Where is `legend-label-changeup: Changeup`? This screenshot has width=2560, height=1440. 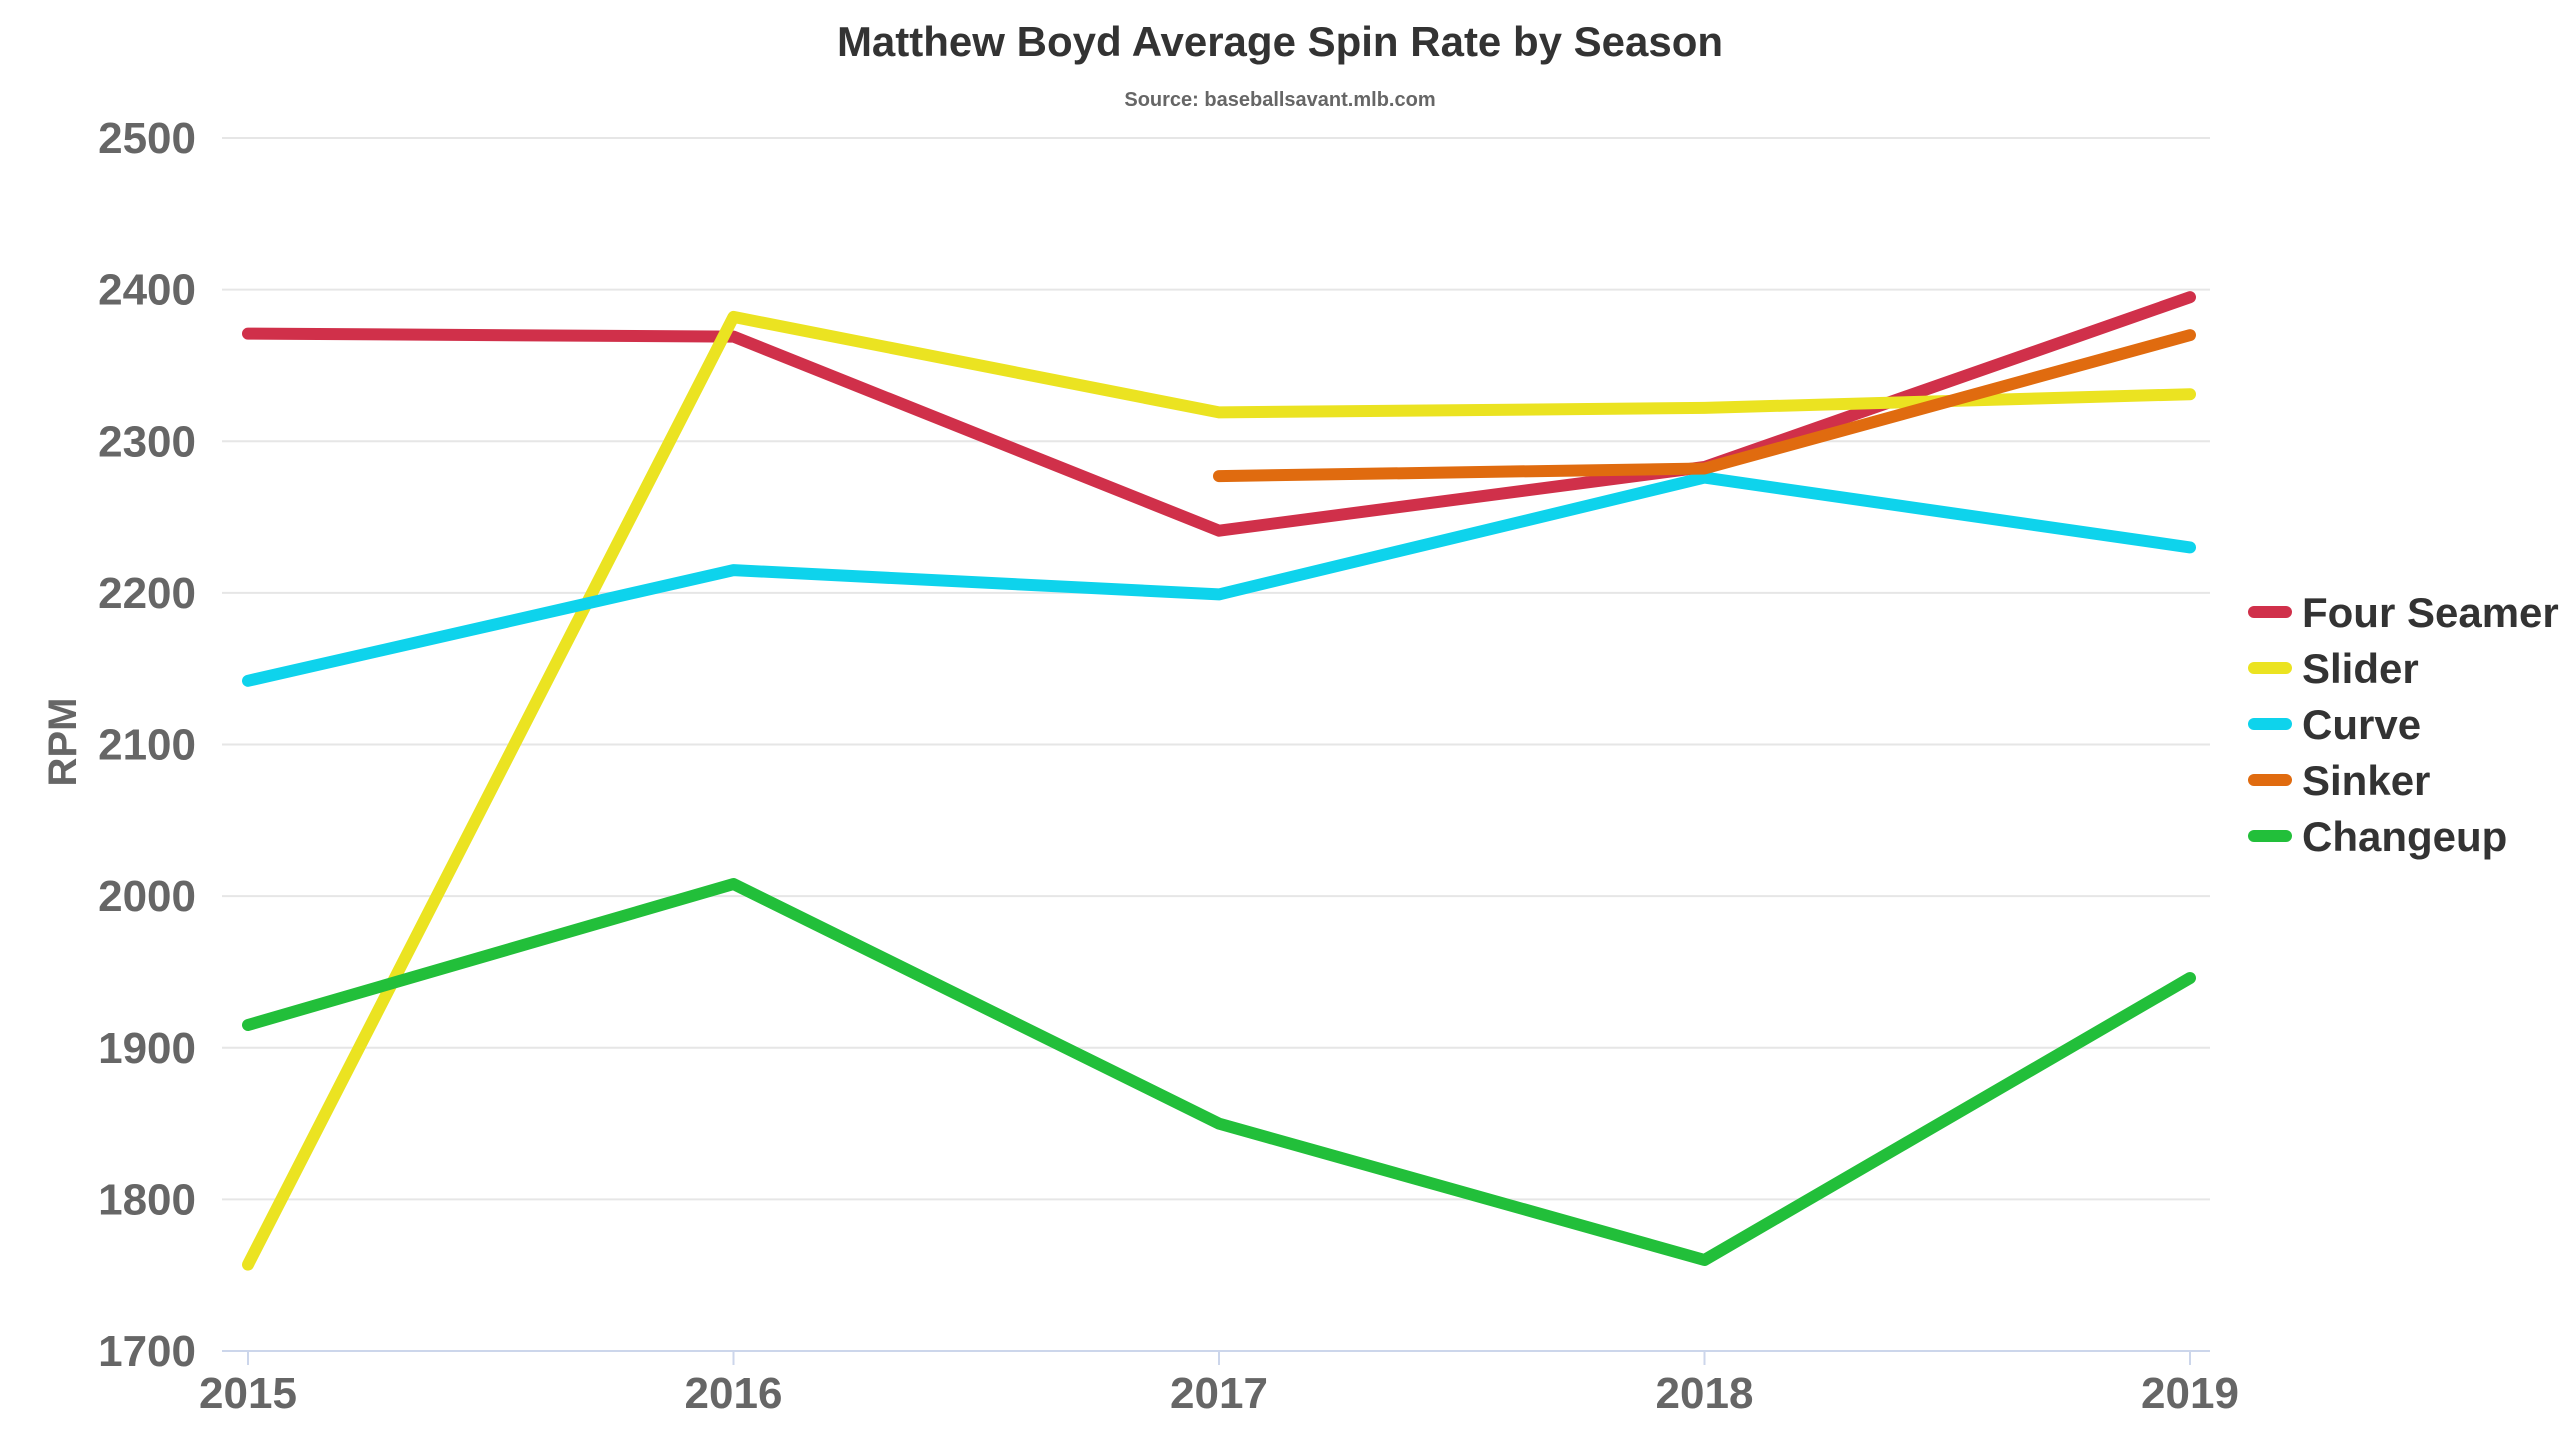 legend-label-changeup: Changeup is located at coordinates (2404, 836).